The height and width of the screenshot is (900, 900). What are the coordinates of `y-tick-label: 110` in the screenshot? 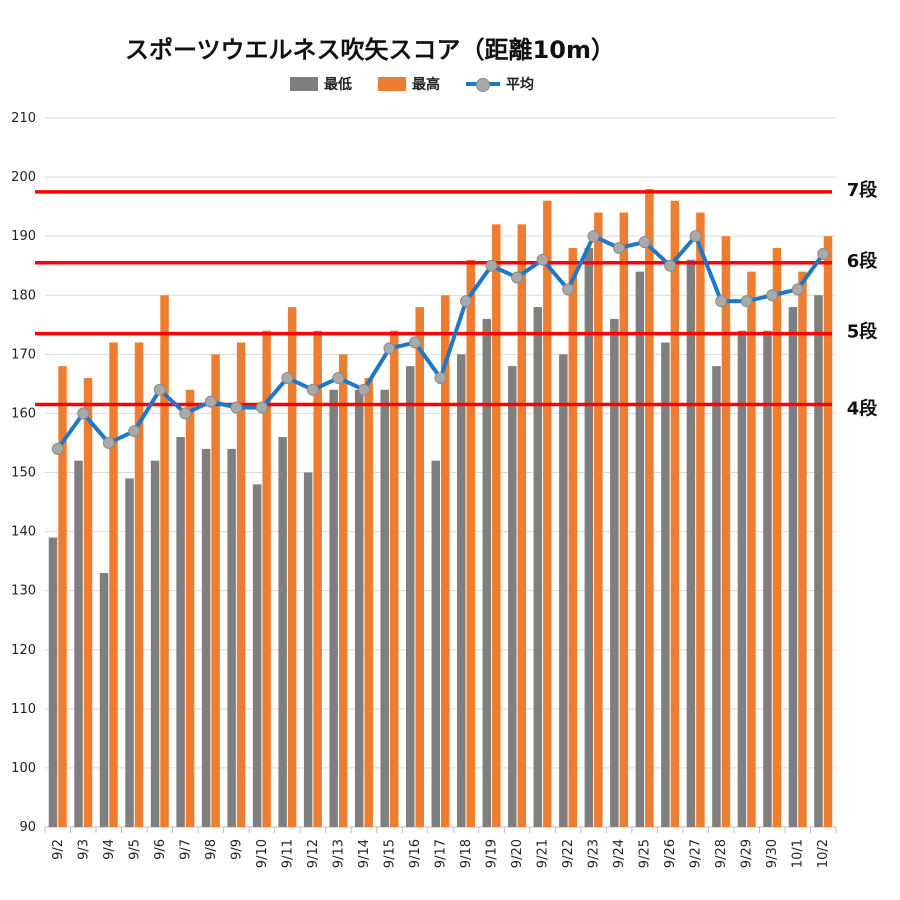 It's located at (23, 709).